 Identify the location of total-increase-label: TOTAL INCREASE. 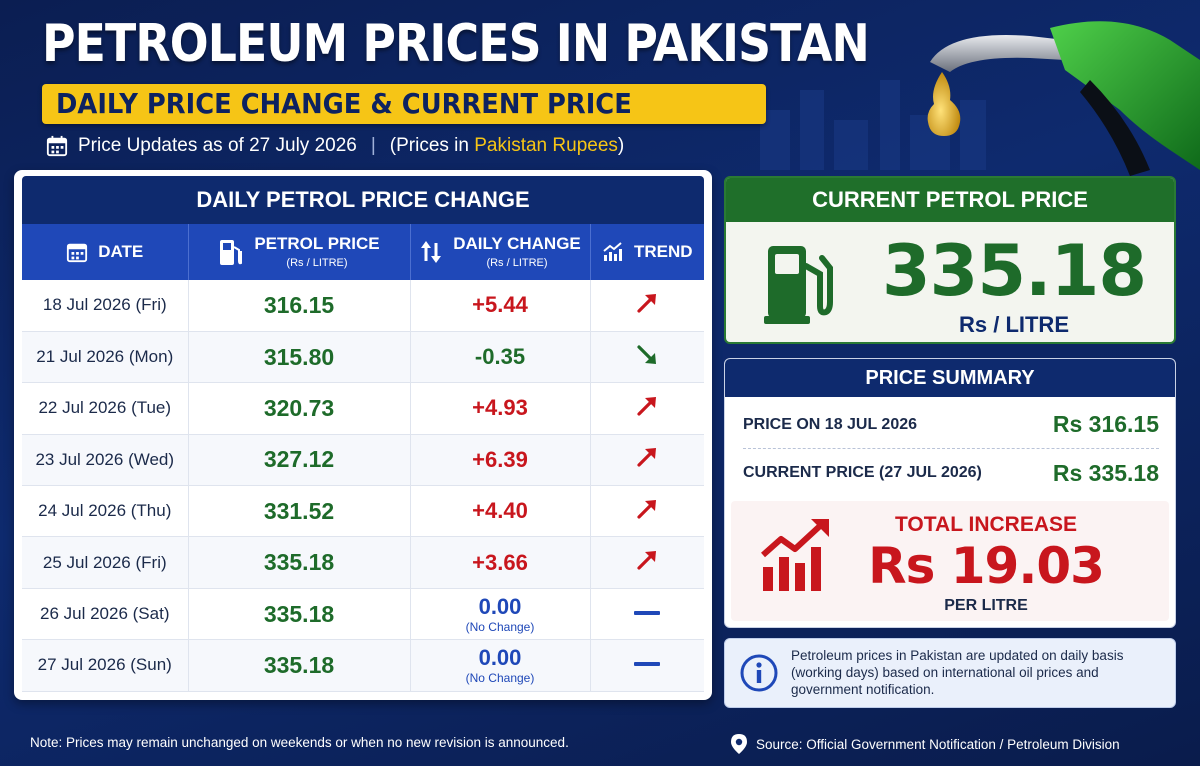
(986, 524).